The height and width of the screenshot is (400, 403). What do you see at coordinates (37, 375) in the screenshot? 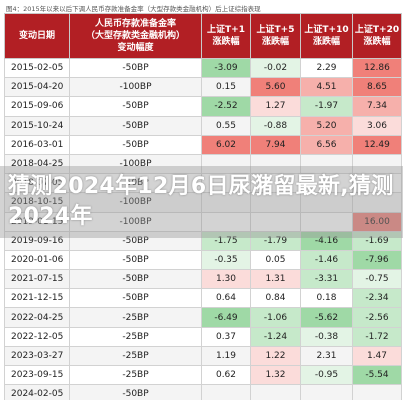
I see `cell-date: 2023-09-15` at bounding box center [37, 375].